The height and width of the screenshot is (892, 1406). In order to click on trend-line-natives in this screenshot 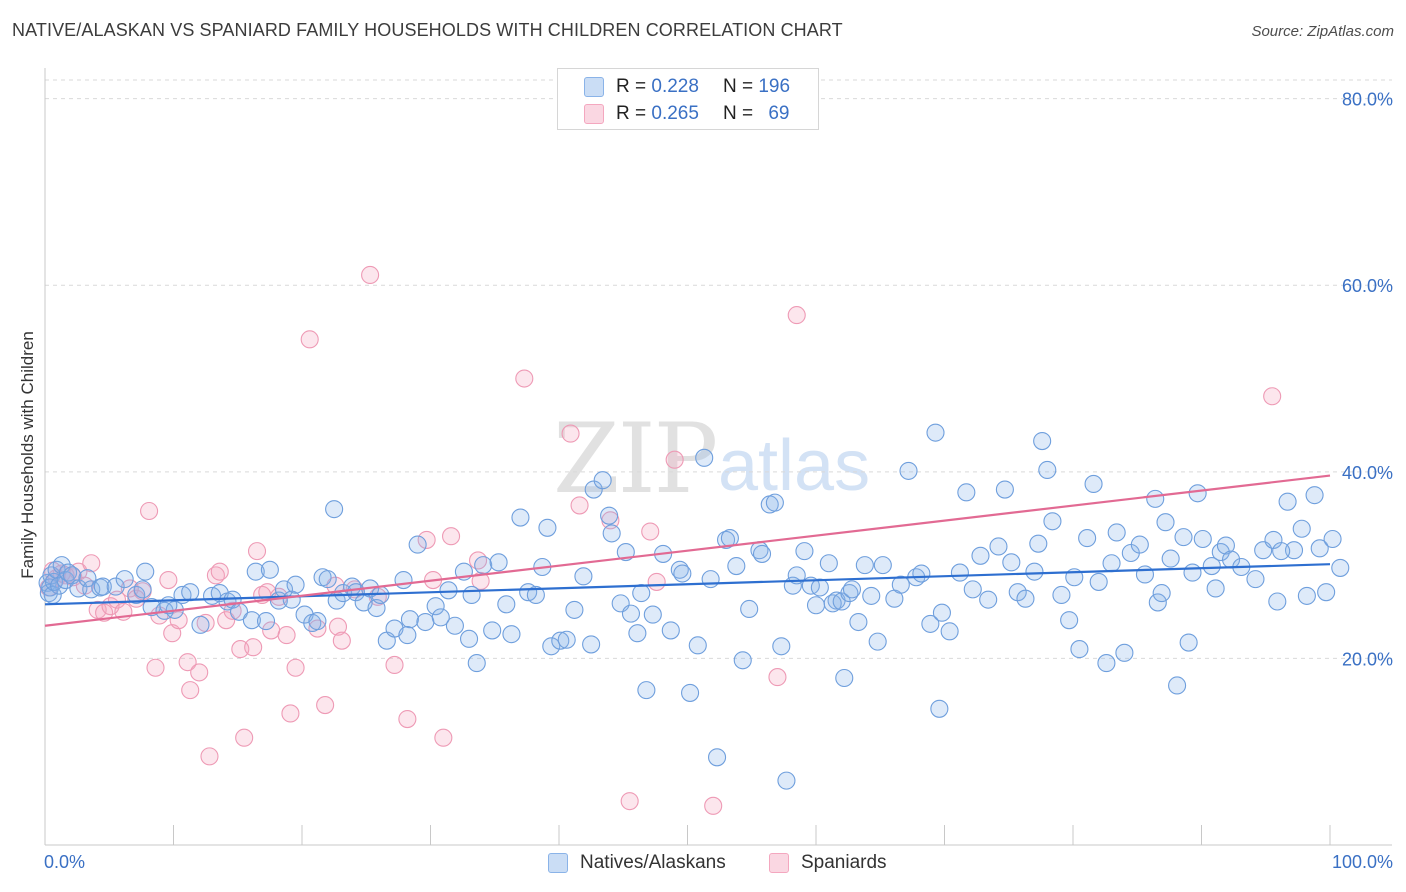, I will do `click(687, 584)`.